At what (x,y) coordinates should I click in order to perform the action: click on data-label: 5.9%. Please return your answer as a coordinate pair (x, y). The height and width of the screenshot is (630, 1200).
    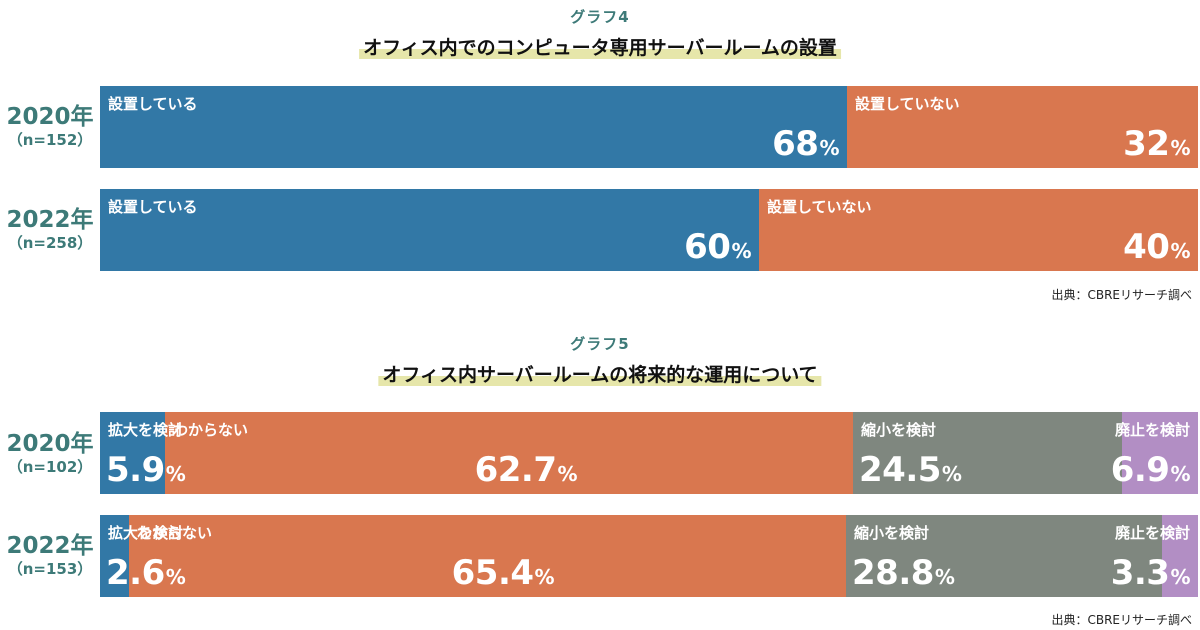
    Looking at the image, I should click on (146, 470).